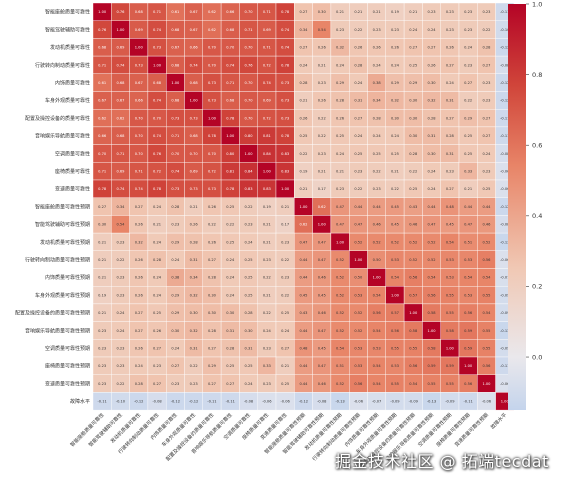 Image resolution: width=570 pixels, height=481 pixels. Describe the element at coordinates (175, 65) in the screenshot. I see `cell-value-label: 0.68` at that location.